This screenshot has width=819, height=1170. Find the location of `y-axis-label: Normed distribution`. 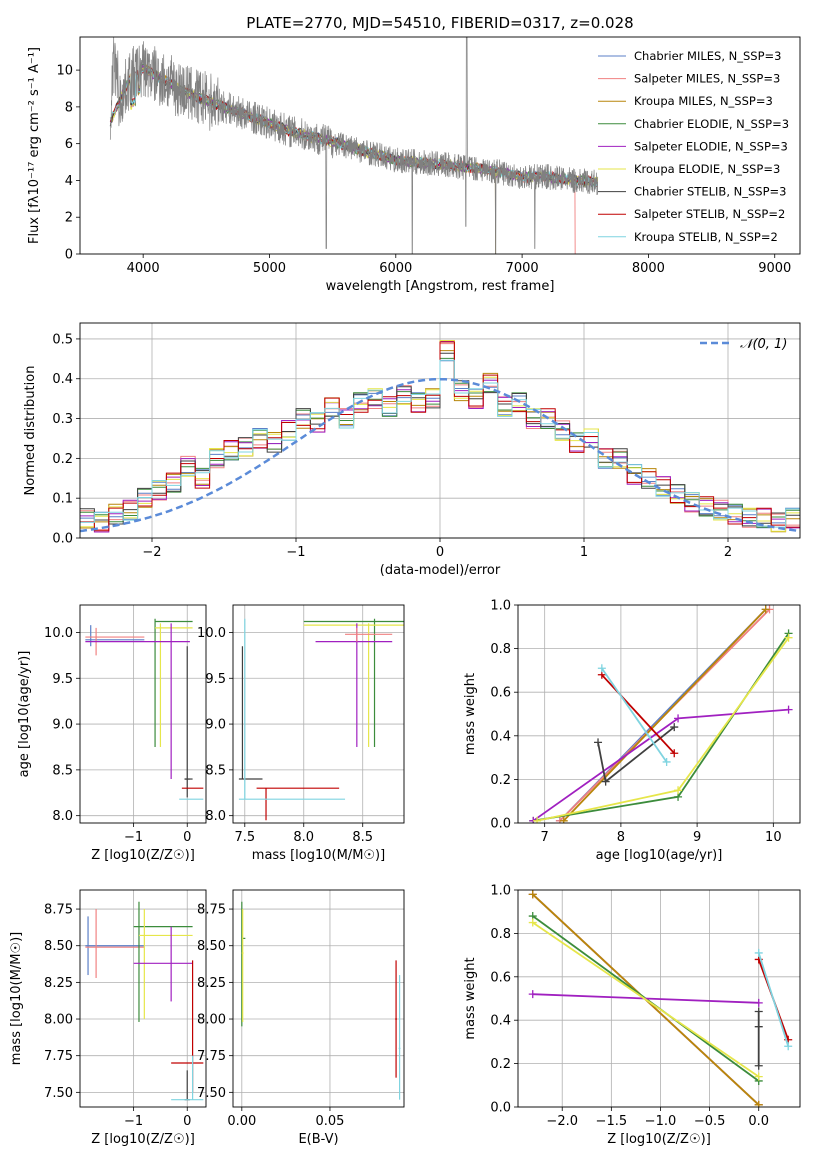

y-axis-label: Normed distribution is located at coordinates (30, 431).